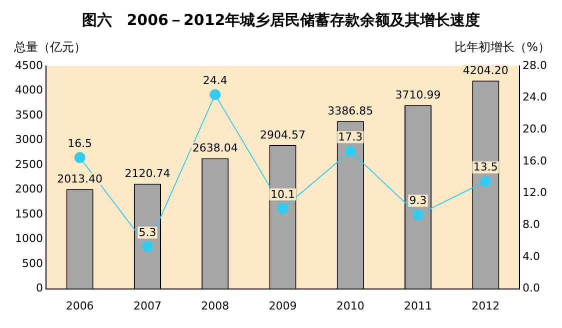 The height and width of the screenshot is (328, 562). Describe the element at coordinates (80, 305) in the screenshot. I see `x-tick-label: 2006` at that location.